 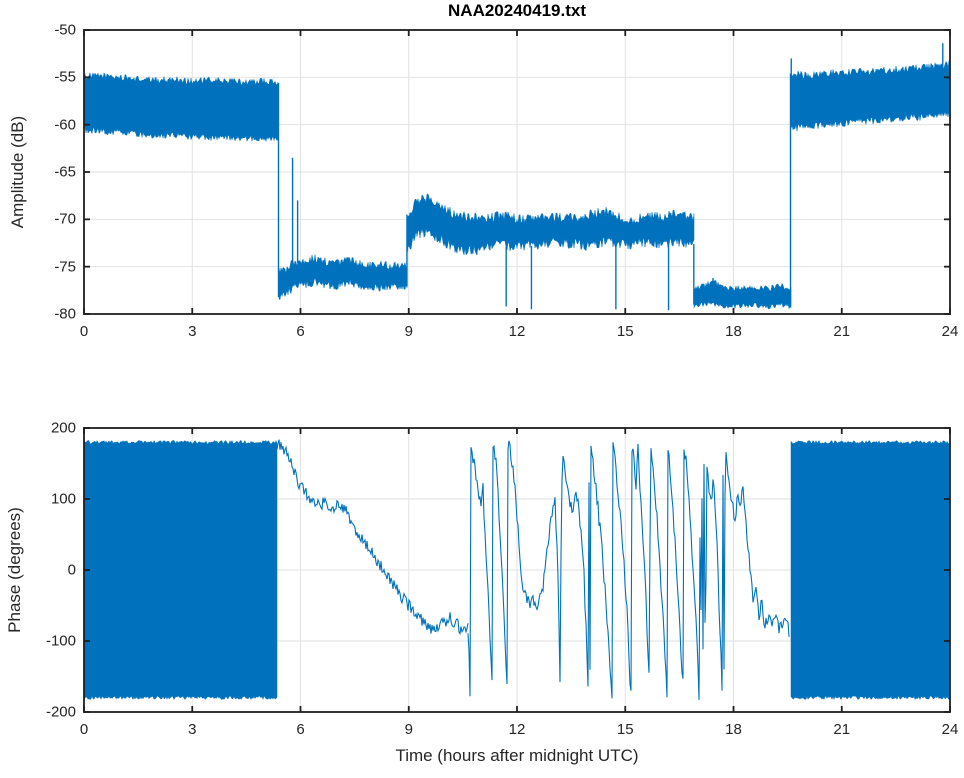 I want to click on y-tick-label: -80, so click(x=65, y=314).